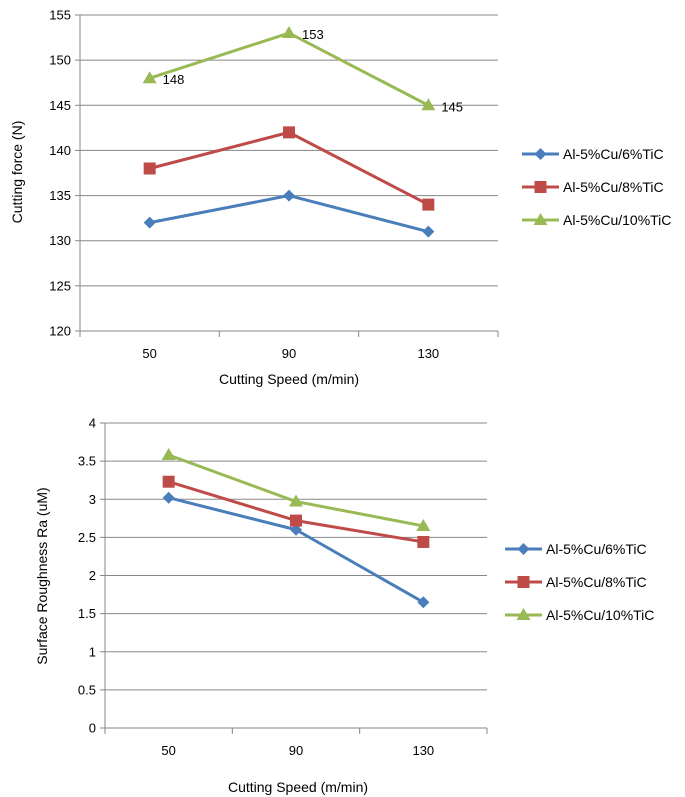 The height and width of the screenshot is (797, 685). Describe the element at coordinates (60, 285) in the screenshot. I see `y-tick-label: 125` at that location.